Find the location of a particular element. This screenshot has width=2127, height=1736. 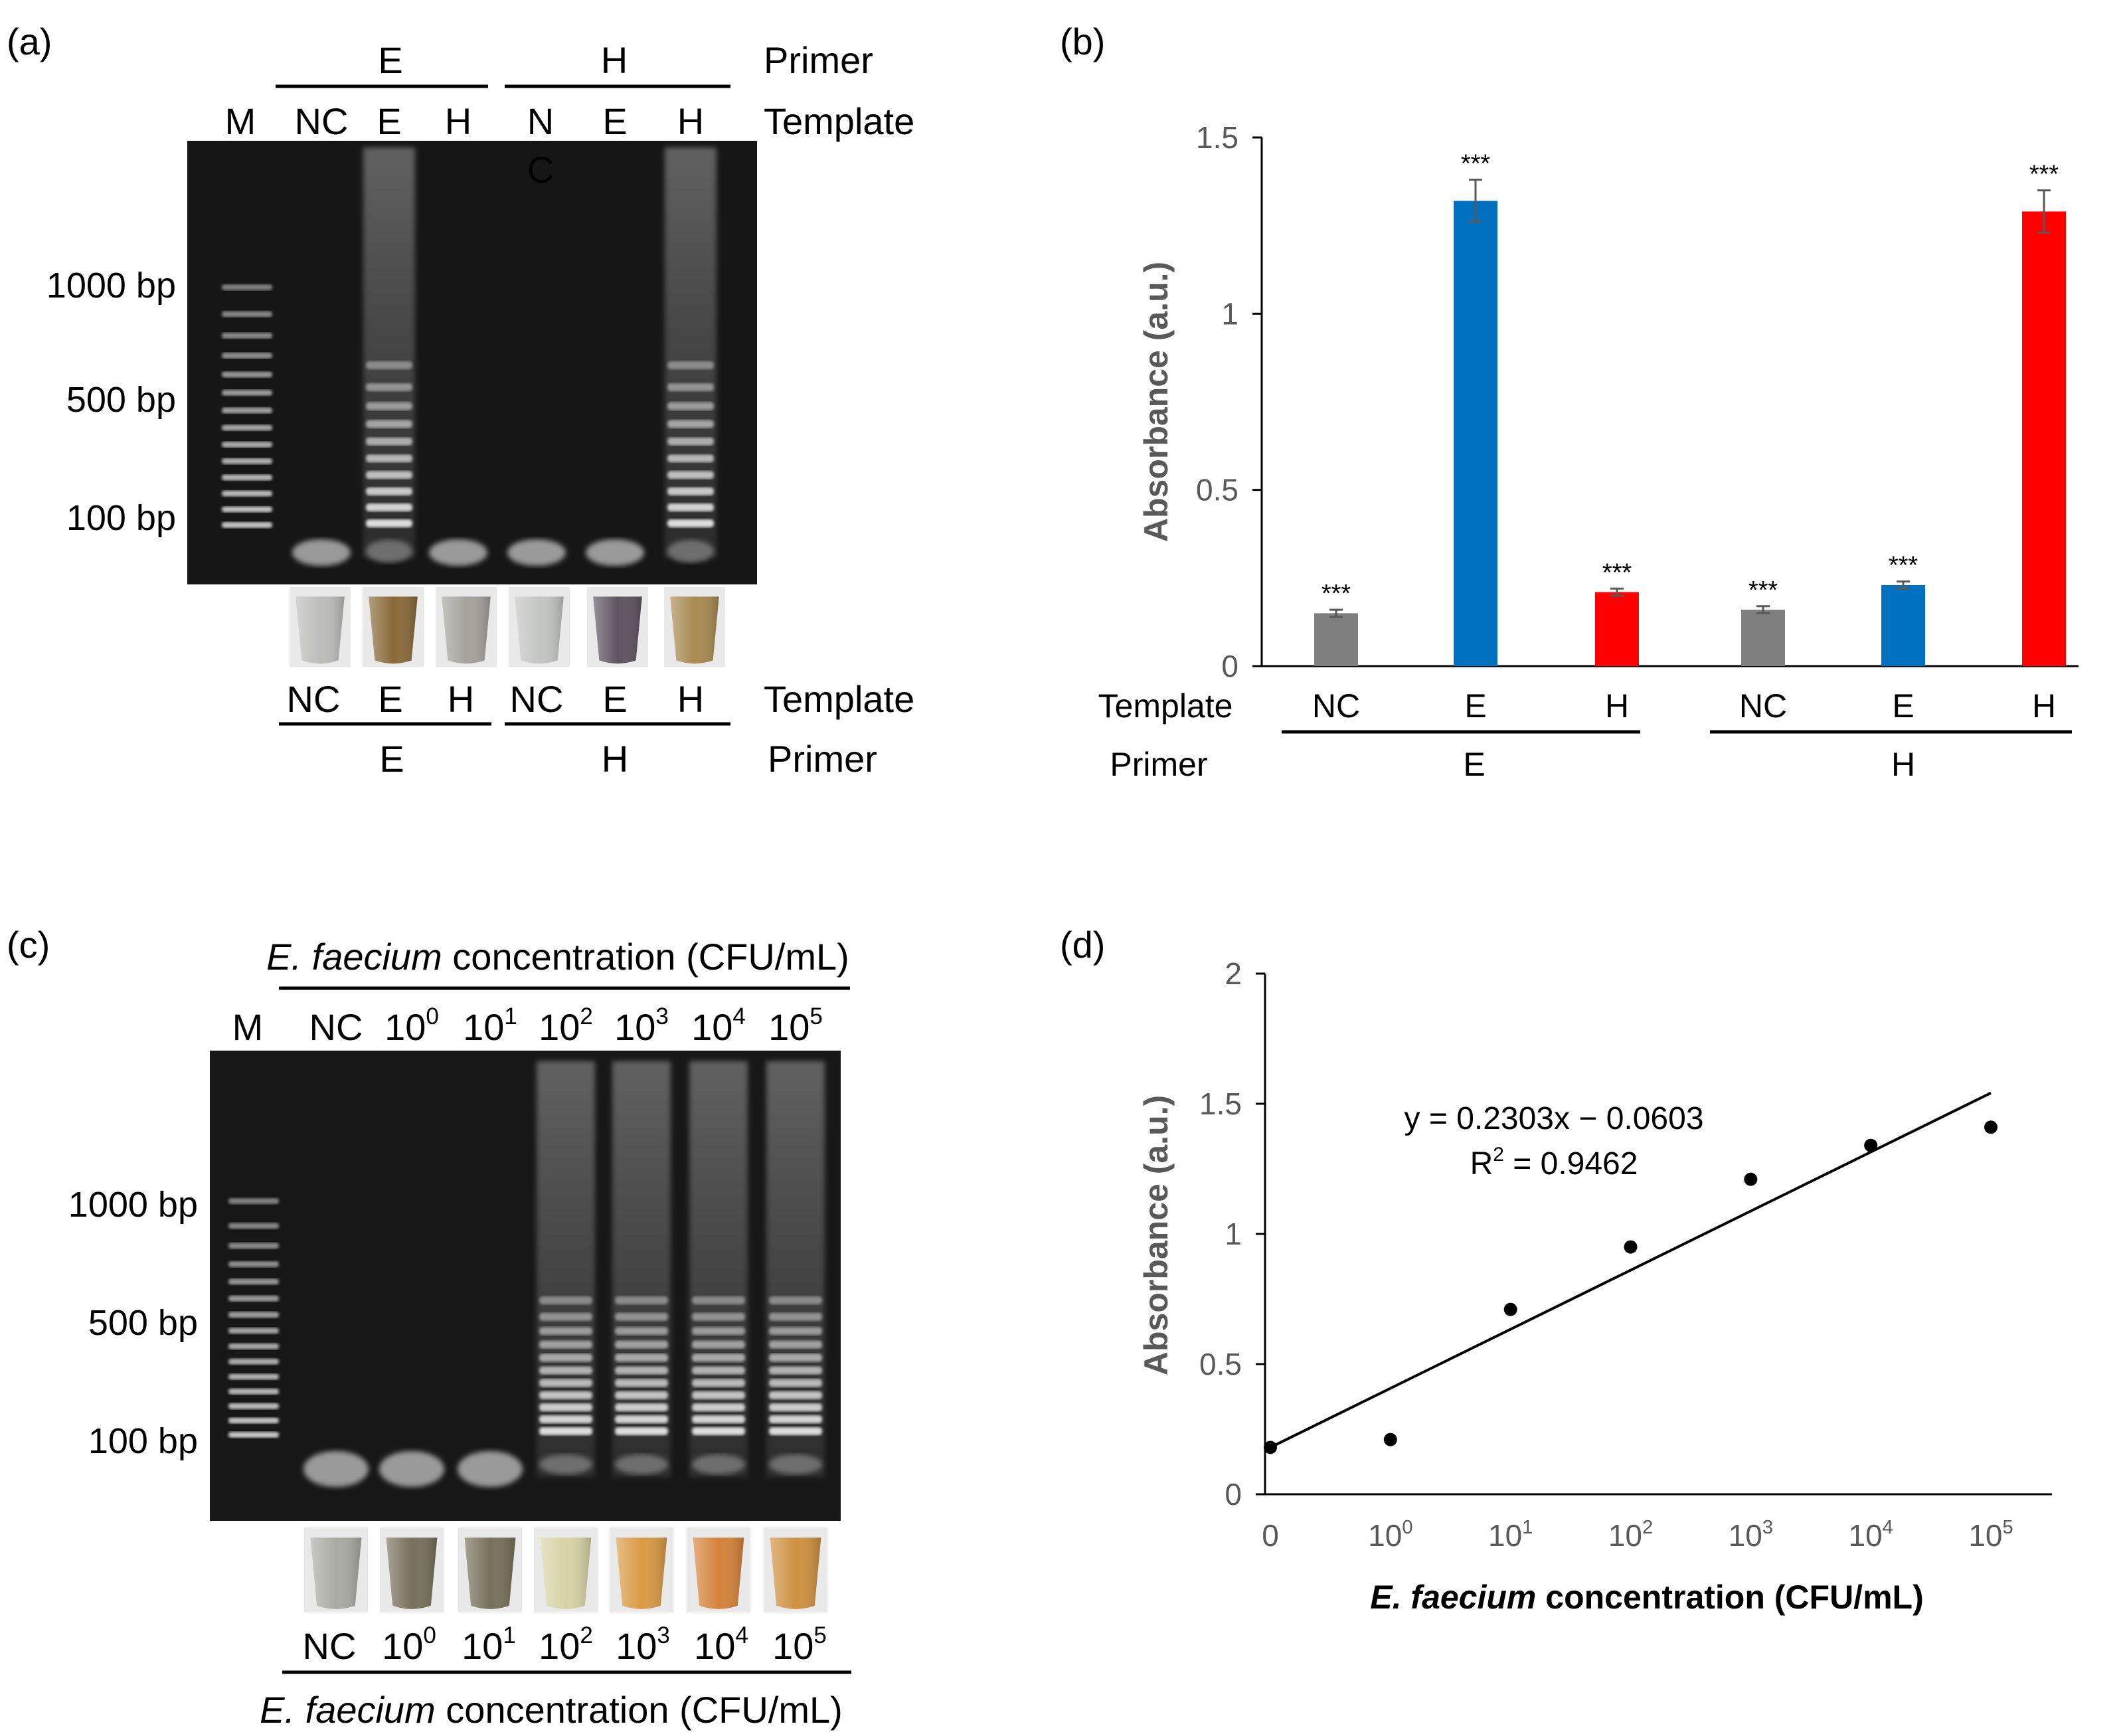

panel-d-equation: y = 0.2303x − 0.0603 is located at coordinates (1553, 1119).